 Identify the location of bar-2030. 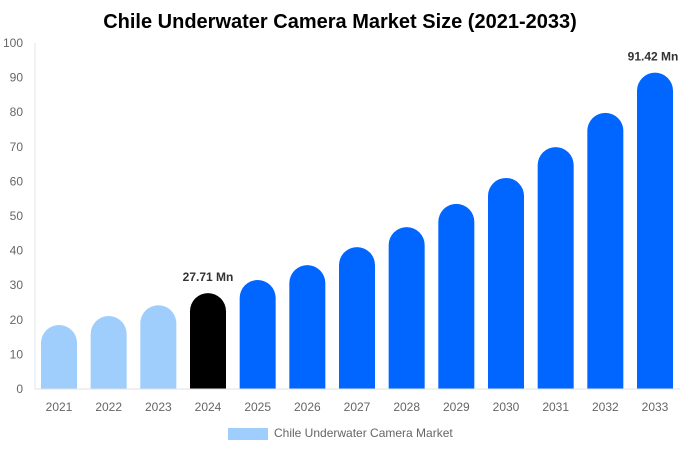
(506, 283).